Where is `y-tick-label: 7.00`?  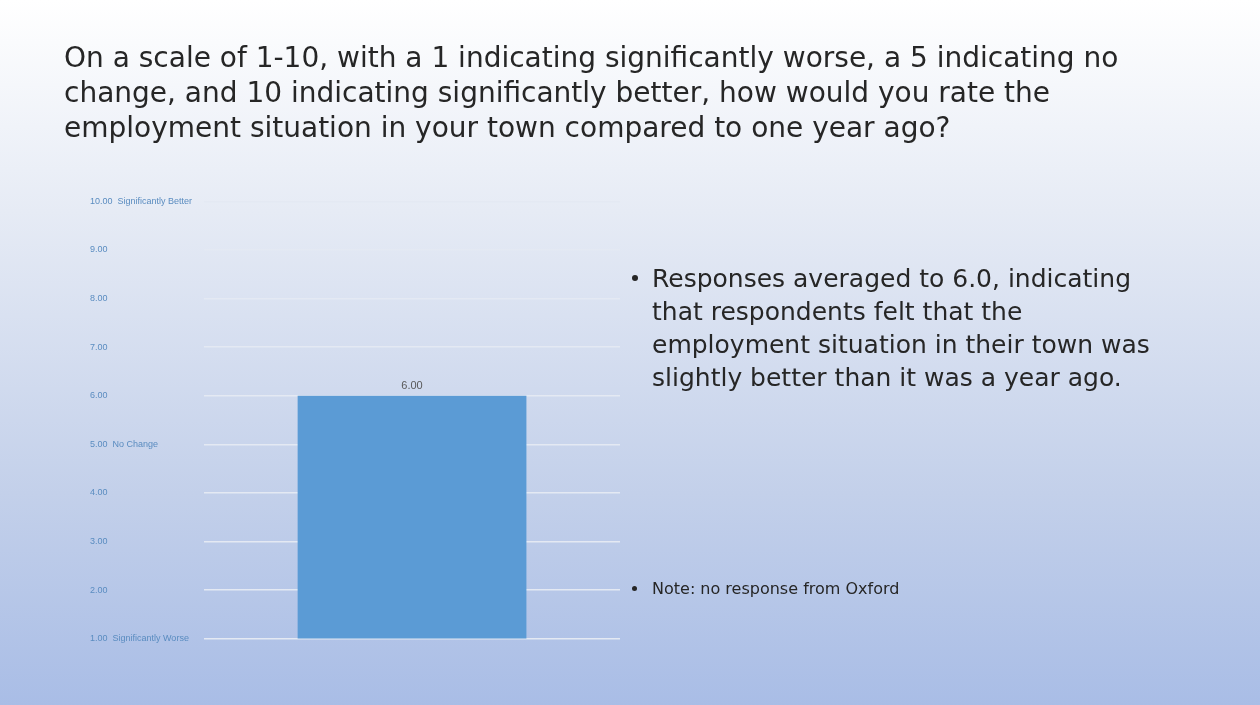 y-tick-label: 7.00 is located at coordinates (99, 346).